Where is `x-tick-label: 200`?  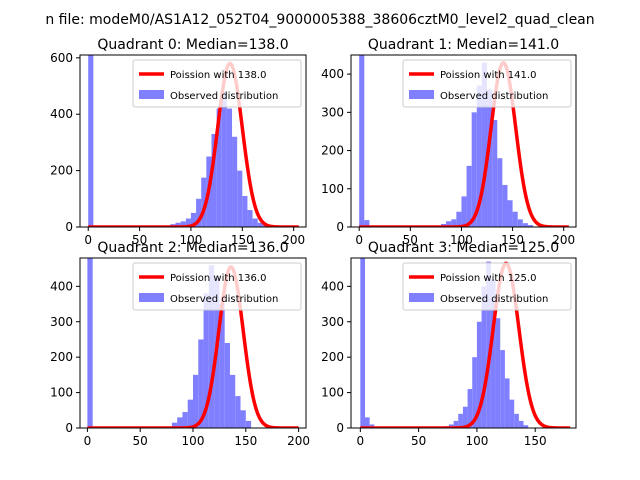
x-tick-label: 200 is located at coordinates (293, 240).